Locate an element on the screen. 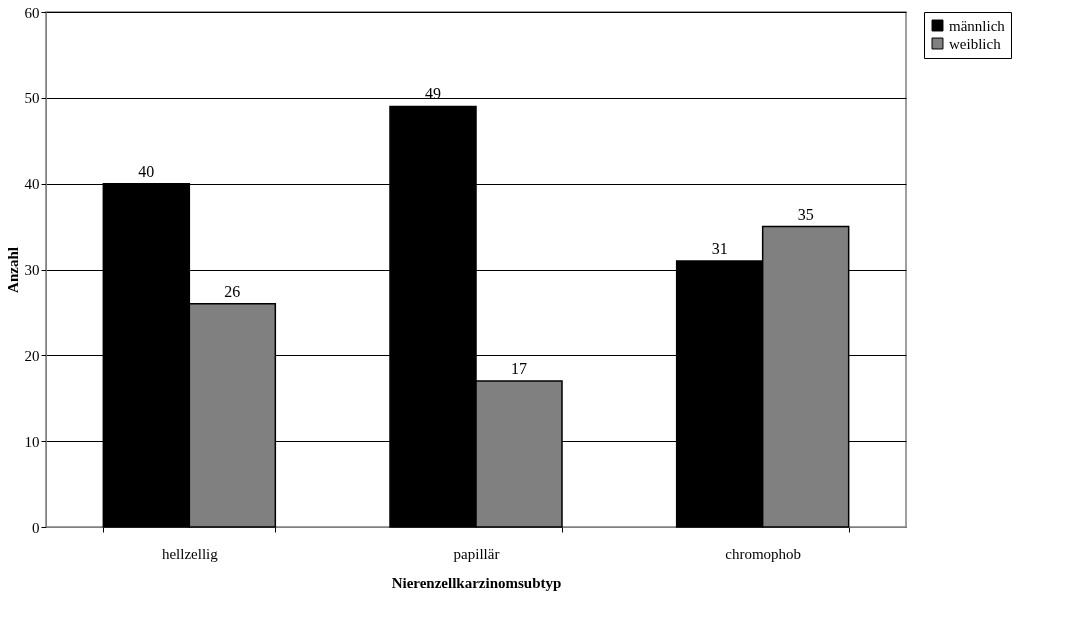 The height and width of the screenshot is (619, 1087). x-tick-label: papillär is located at coordinates (476, 553).